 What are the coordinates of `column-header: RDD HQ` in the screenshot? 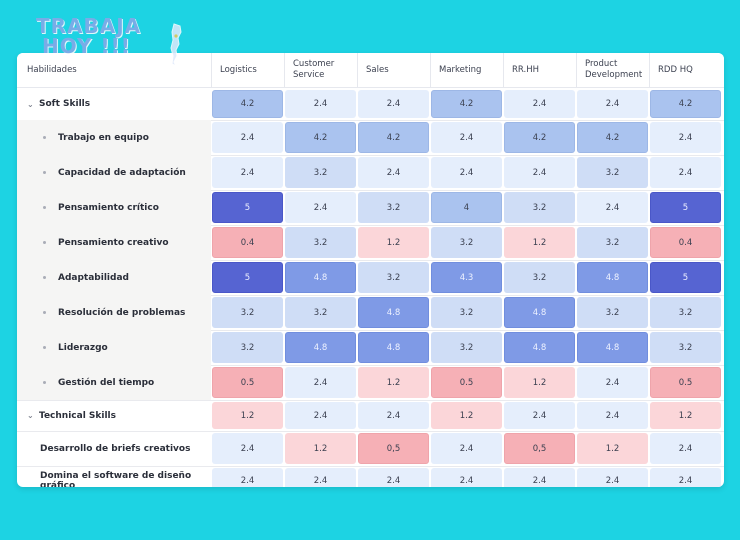 It's located at (685, 70).